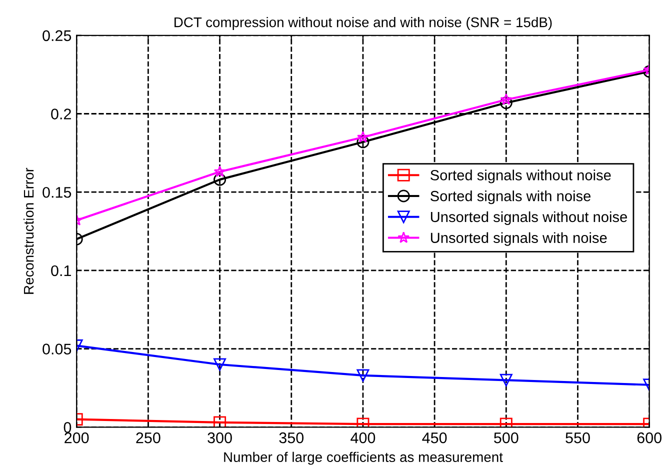 The height and width of the screenshot is (472, 666). What do you see at coordinates (76, 438) in the screenshot?
I see `x-tick-label: 200` at bounding box center [76, 438].